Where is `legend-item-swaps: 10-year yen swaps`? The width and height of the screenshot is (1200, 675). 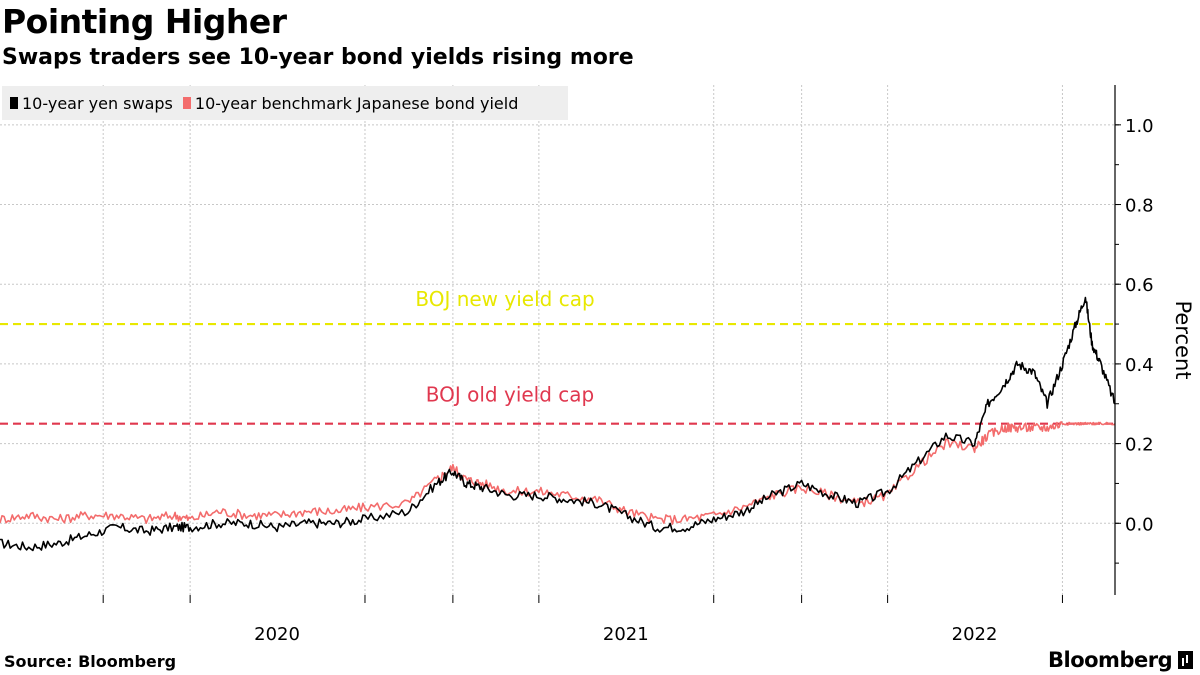
legend-item-swaps: 10-year yen swaps is located at coordinates (91, 103).